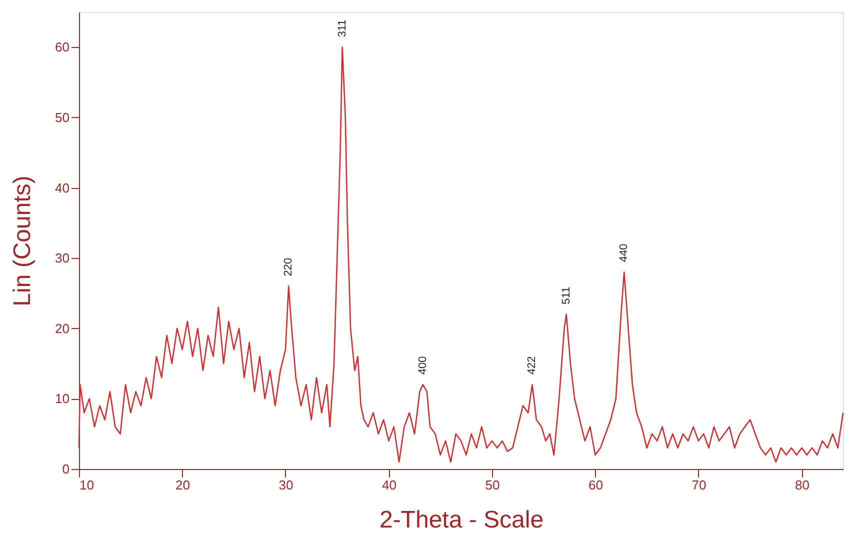 The height and width of the screenshot is (540, 849). What do you see at coordinates (595, 485) in the screenshot?
I see `x-tick-label: 60` at bounding box center [595, 485].